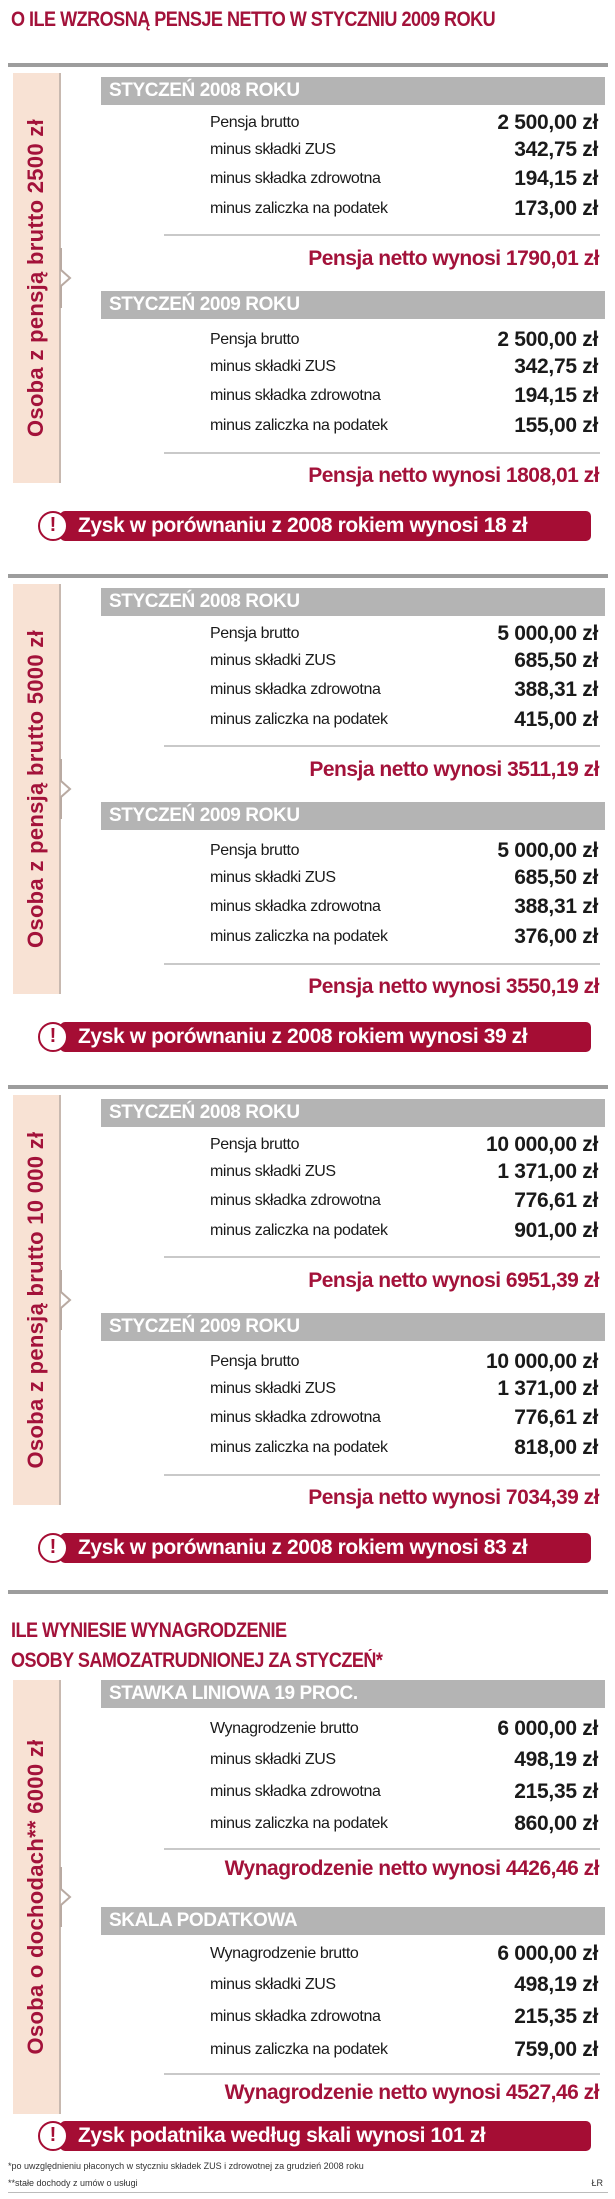 The image size is (615, 2199). Describe the element at coordinates (37, 1897) in the screenshot. I see `sidebar-label-box: Osoba o dochodach** 6000 zł` at that location.